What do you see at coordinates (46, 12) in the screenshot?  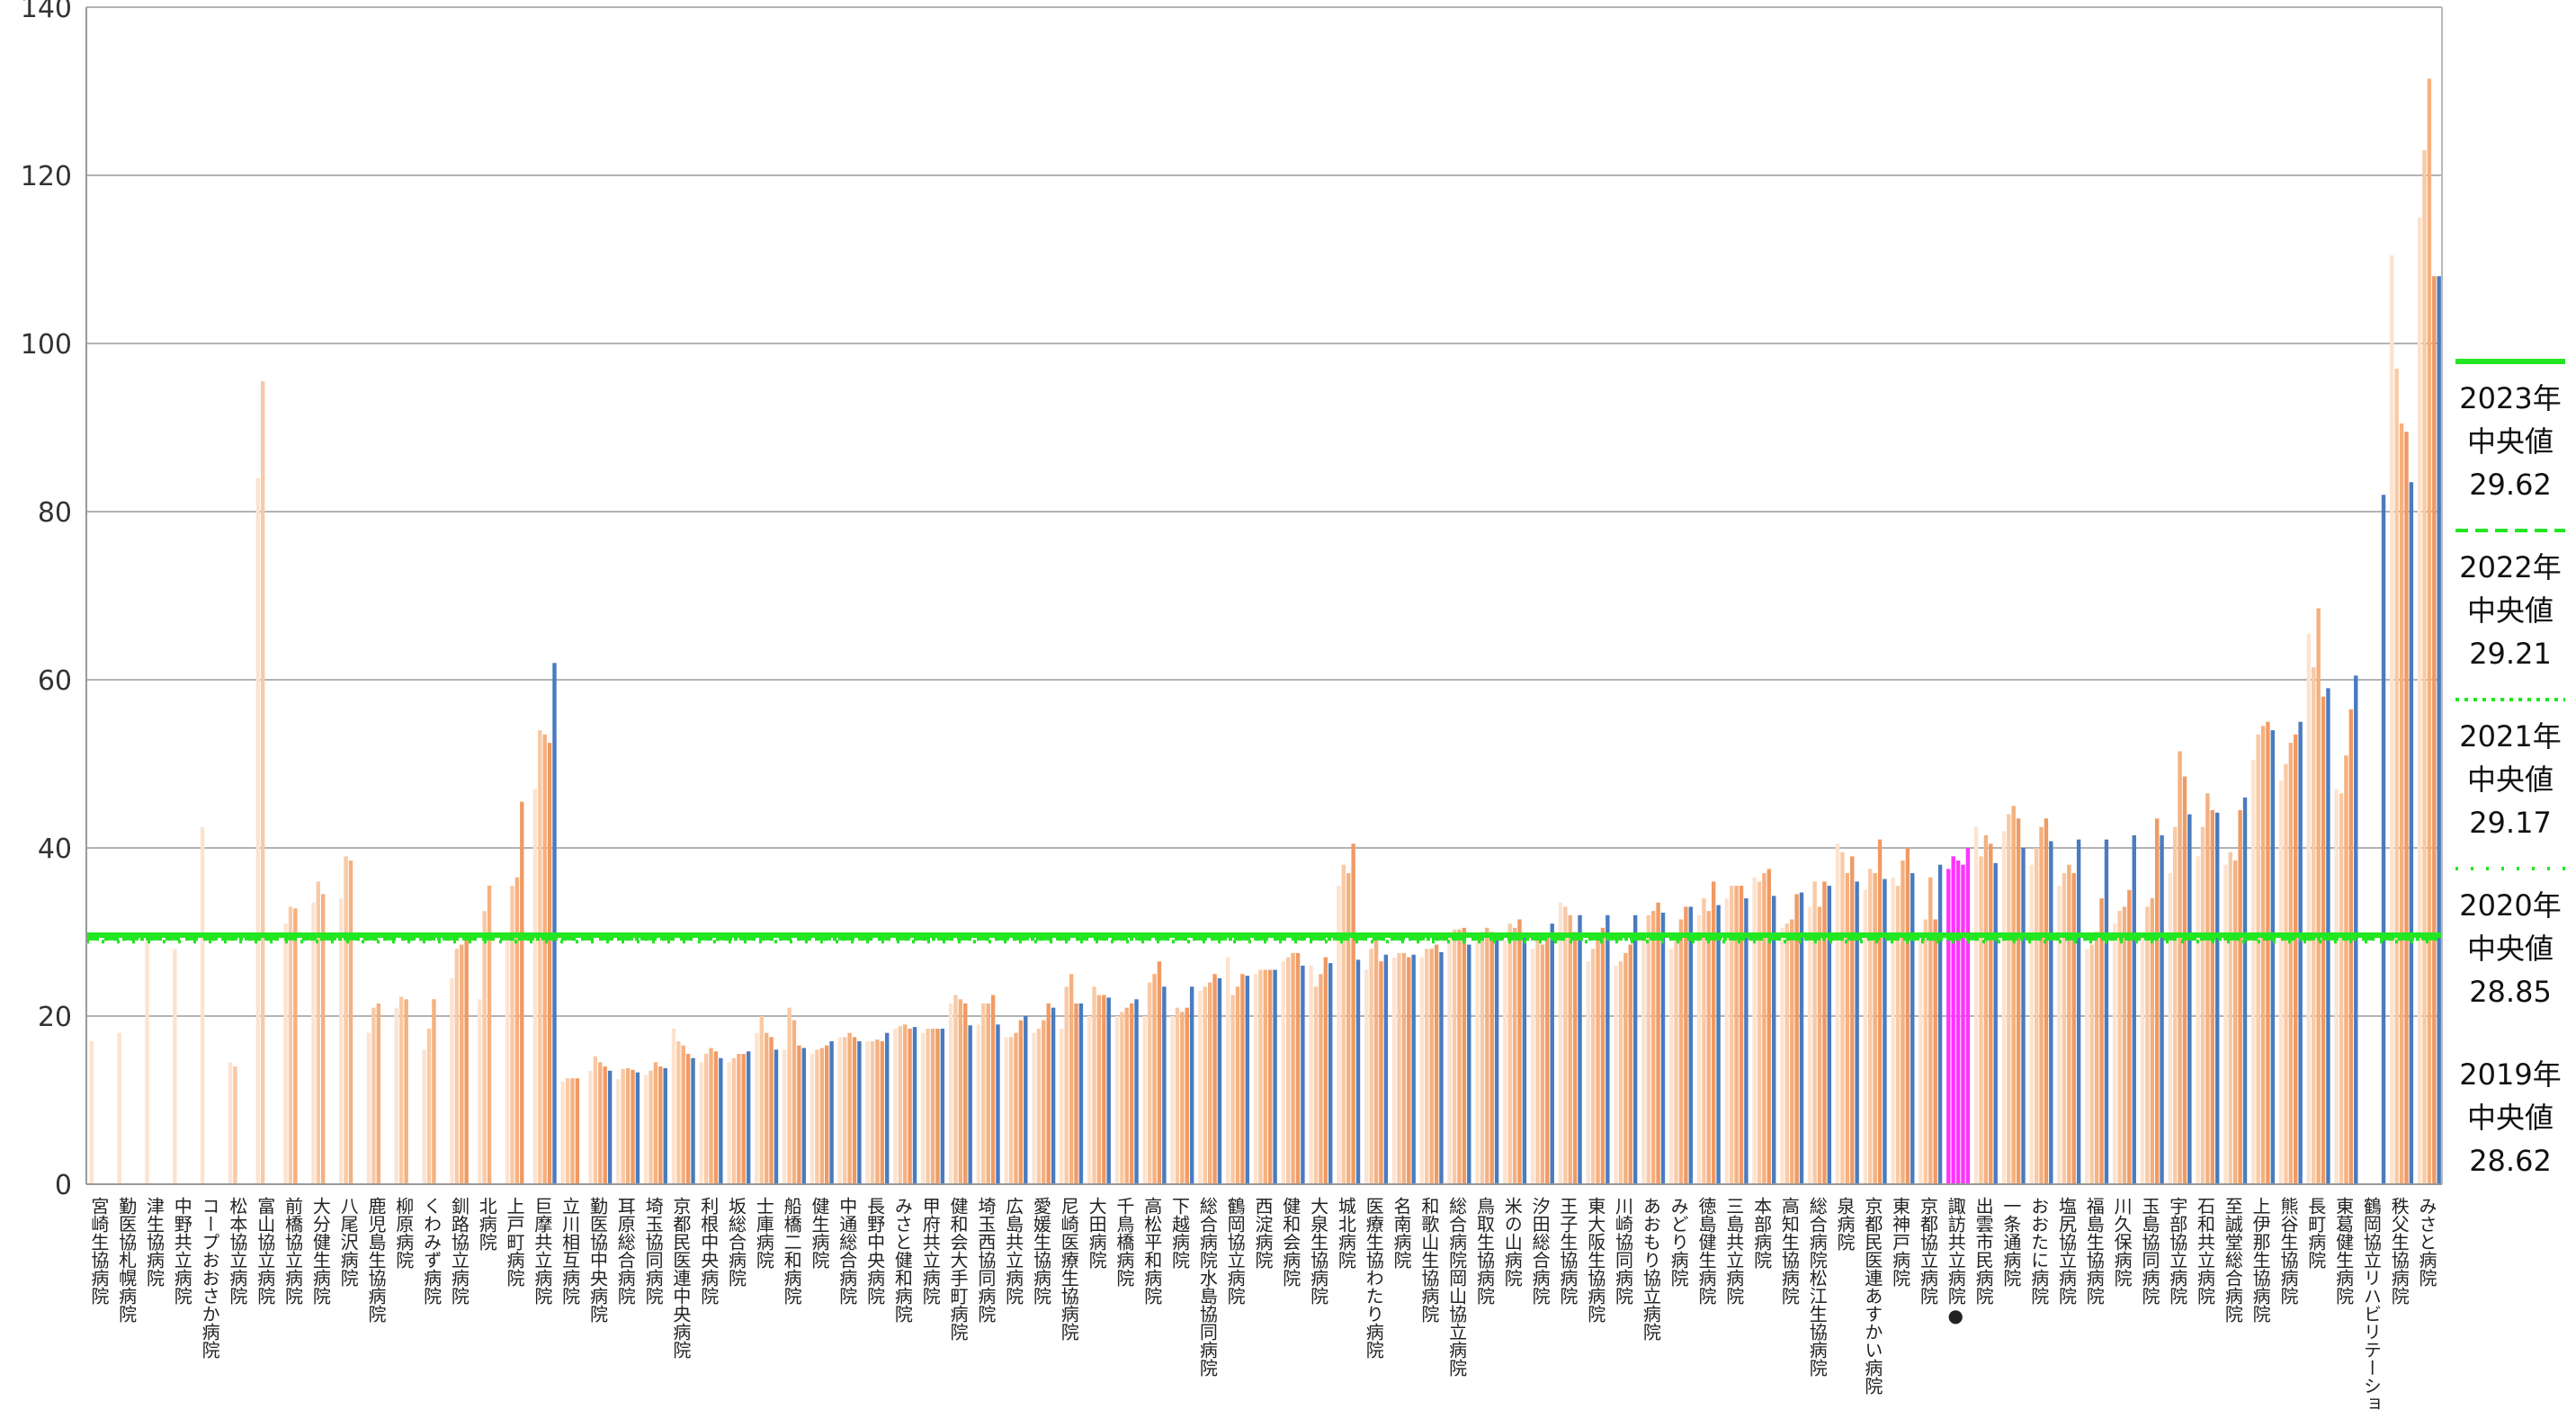 I see `y-tick-label: 140` at bounding box center [46, 12].